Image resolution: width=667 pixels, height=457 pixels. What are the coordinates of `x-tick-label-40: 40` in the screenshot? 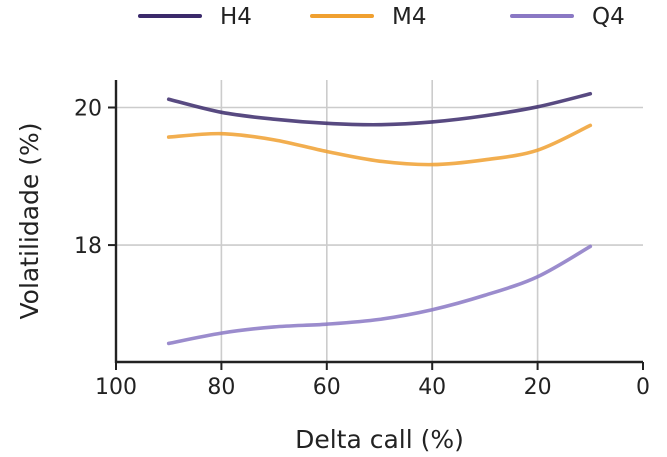 It's located at (432, 387).